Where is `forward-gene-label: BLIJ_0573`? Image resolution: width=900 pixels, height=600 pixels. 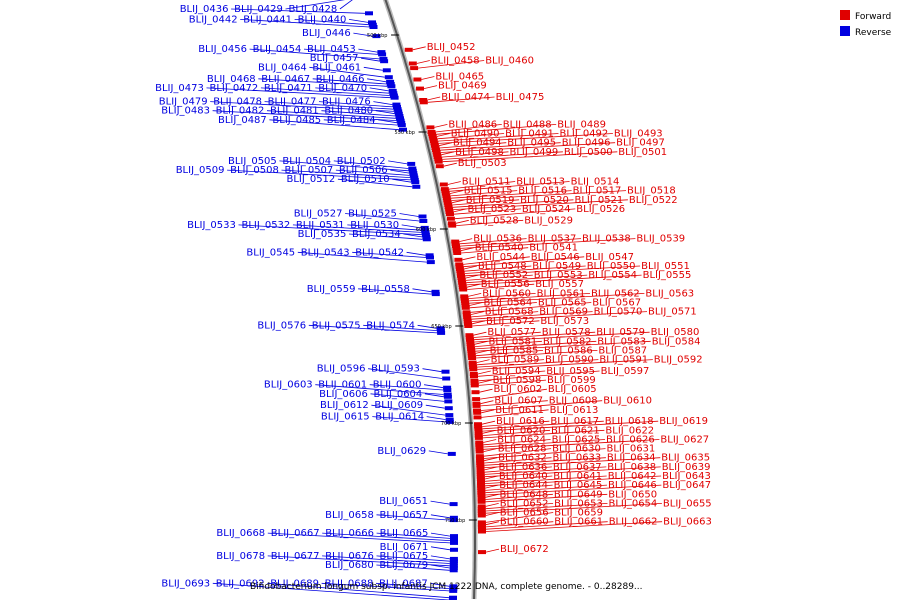
forward-gene-label: BLIJ_0573 is located at coordinates (564, 321).